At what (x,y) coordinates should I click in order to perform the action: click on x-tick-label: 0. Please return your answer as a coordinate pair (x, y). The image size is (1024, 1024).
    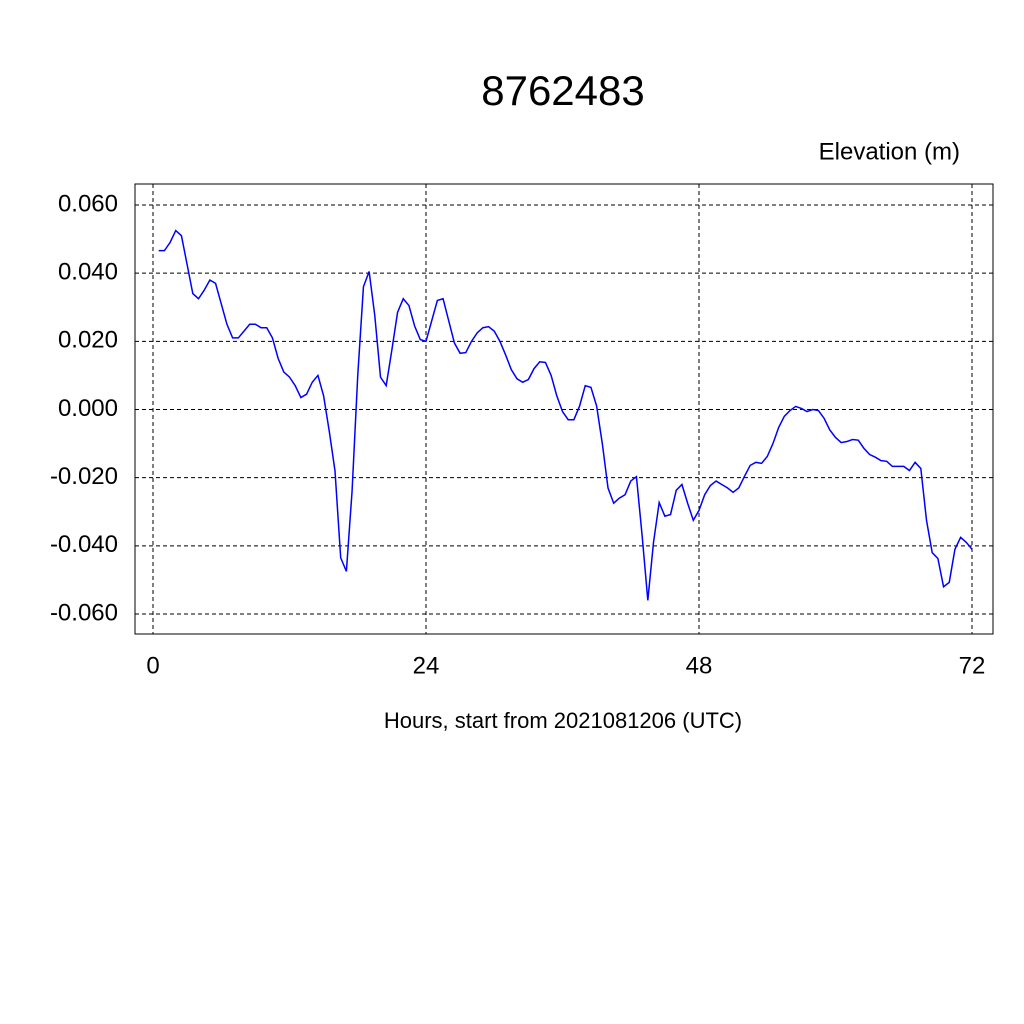
    Looking at the image, I should click on (152, 665).